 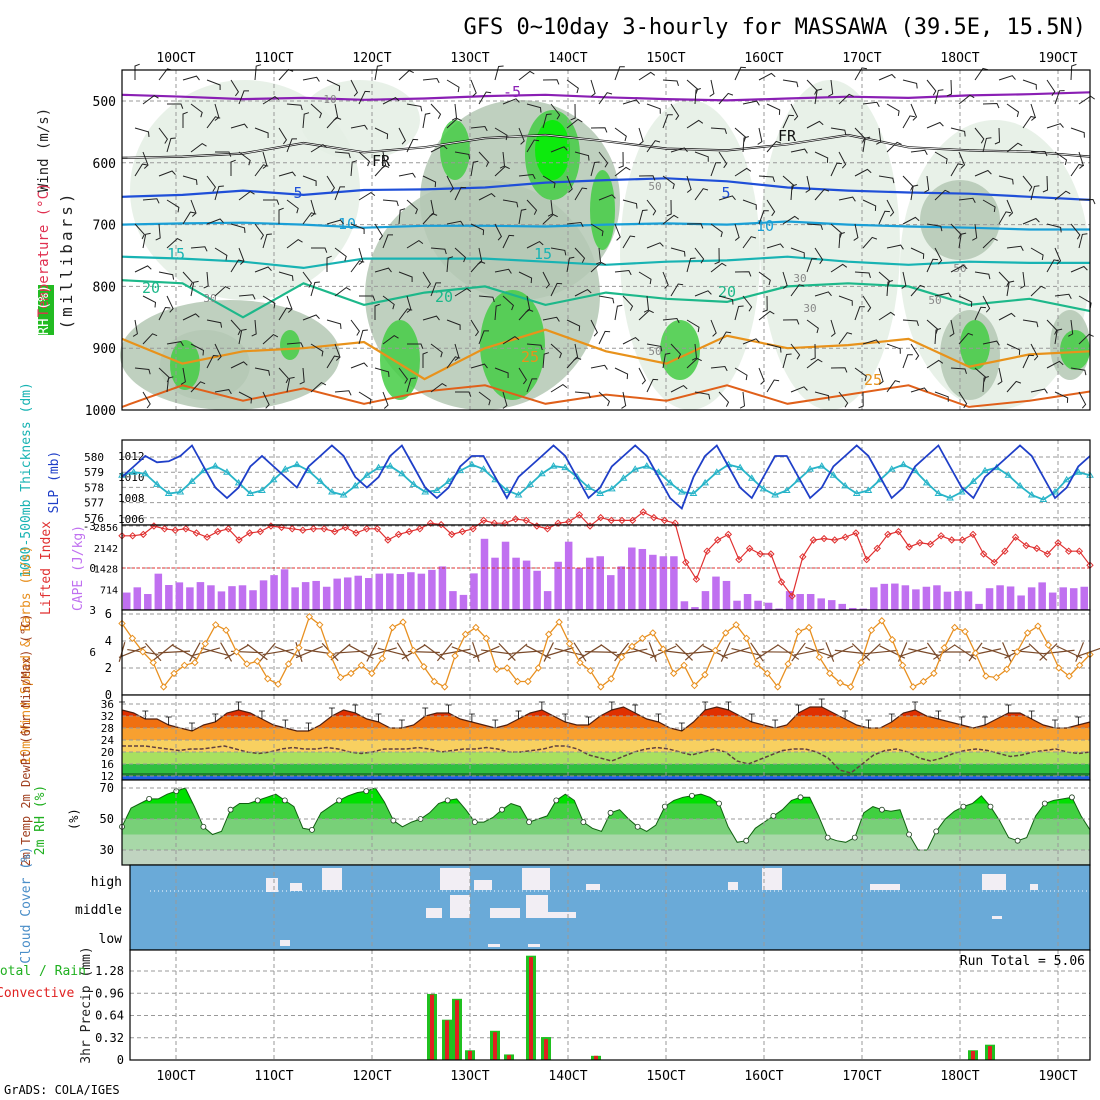 What do you see at coordinates (94, 472) in the screenshot?
I see `thickness-tick-label: 579` at bounding box center [94, 472].